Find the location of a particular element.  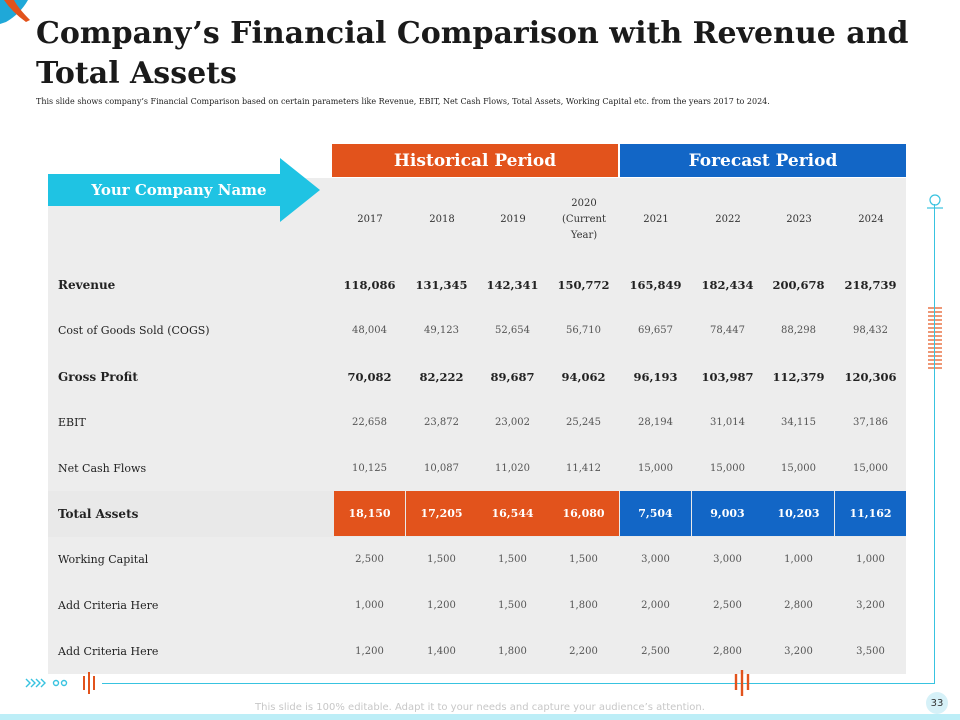

table-cell: 142,341 is located at coordinates (512, 285).